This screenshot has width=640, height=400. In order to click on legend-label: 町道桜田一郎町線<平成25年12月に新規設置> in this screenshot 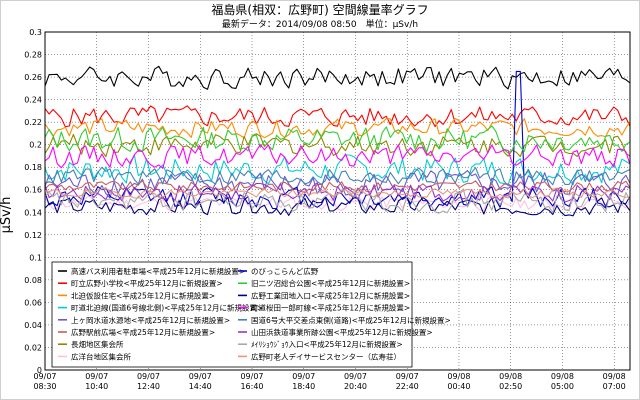, I will do `click(330, 308)`.